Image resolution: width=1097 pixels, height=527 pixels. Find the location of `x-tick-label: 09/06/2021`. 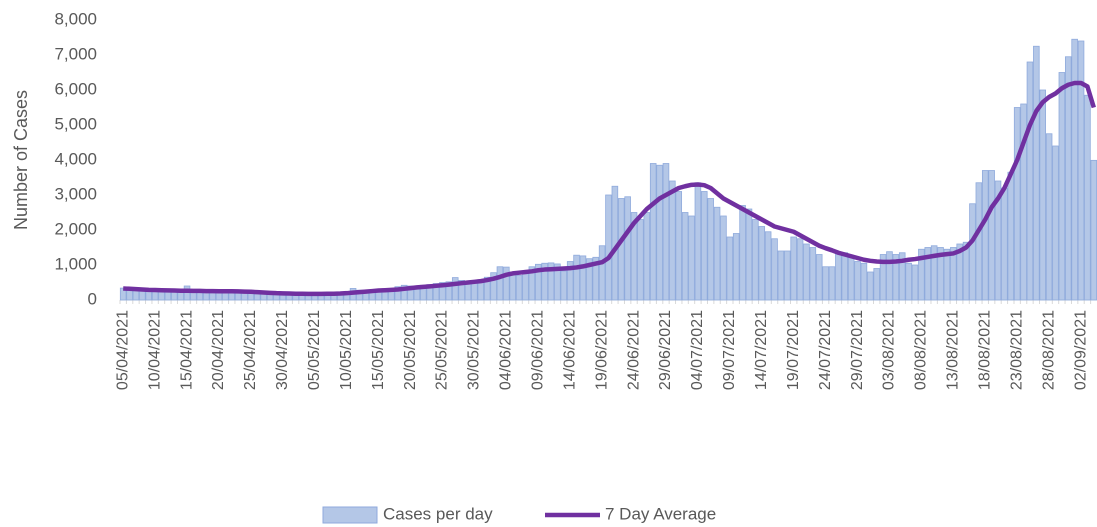

x-tick-label: 09/06/2021 is located at coordinates (537, 350).